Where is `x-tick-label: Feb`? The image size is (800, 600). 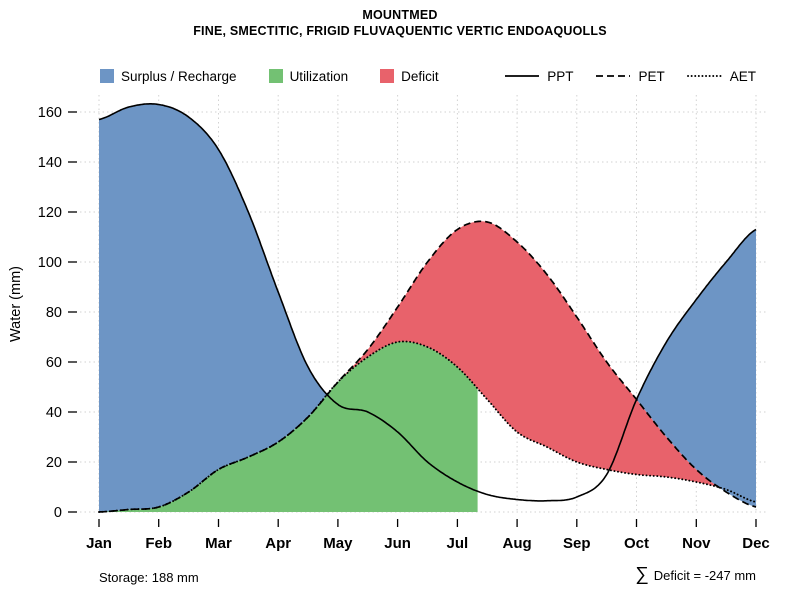 x-tick-label: Feb is located at coordinates (158, 543).